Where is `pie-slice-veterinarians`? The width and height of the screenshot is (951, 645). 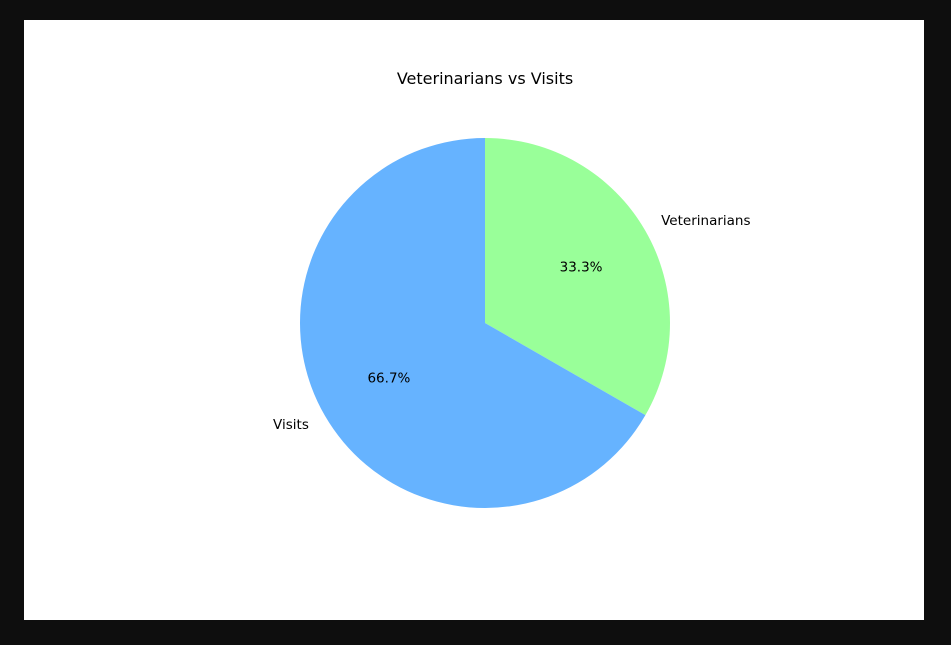
pie-slice-veterinarians is located at coordinates (578, 277).